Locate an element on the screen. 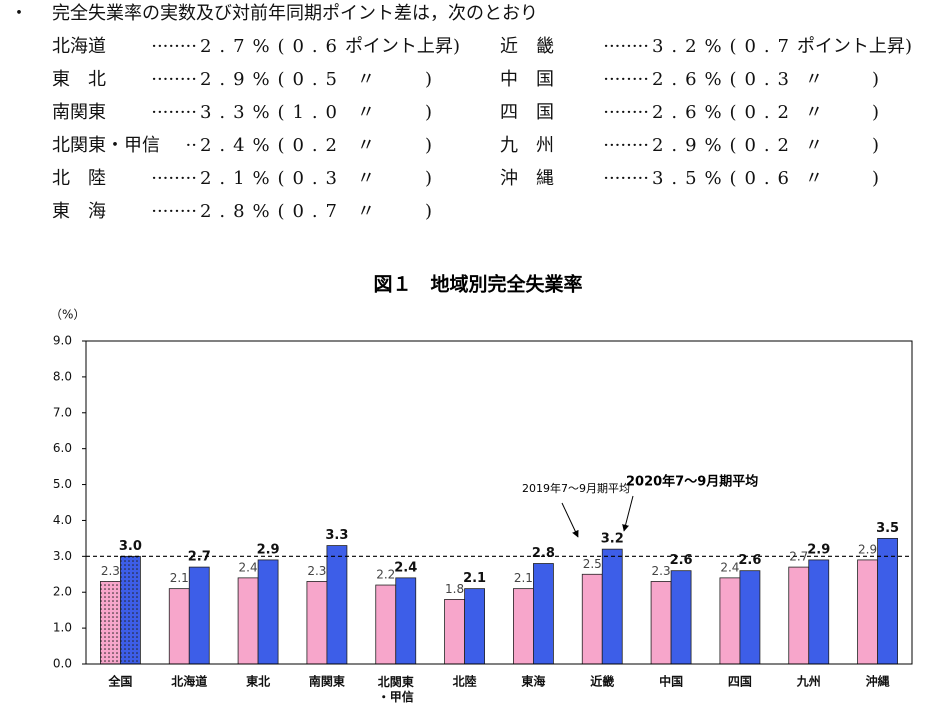 Image resolution: width=947 pixels, height=719 pixels. x-tick-label: 南関東 is located at coordinates (327, 681).